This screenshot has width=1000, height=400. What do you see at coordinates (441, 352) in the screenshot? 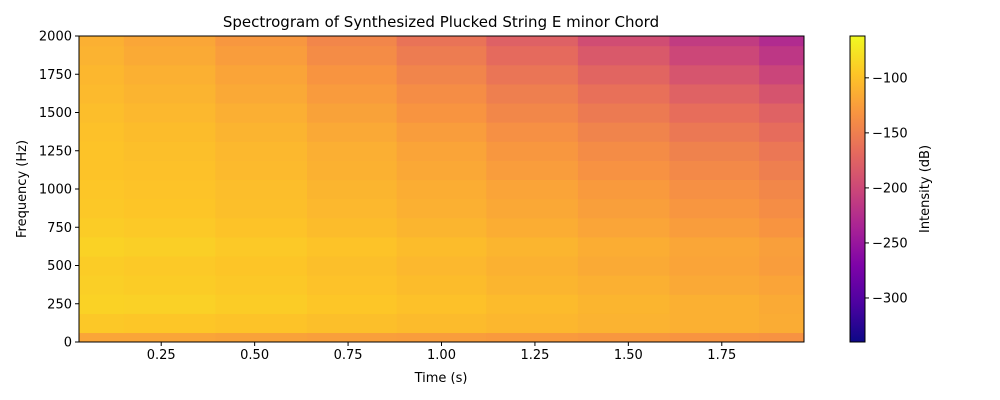
I see `x-axis-ticks: 0.25 0.50 0.75 1.00 1.25 1.50 1.75` at bounding box center [441, 352].